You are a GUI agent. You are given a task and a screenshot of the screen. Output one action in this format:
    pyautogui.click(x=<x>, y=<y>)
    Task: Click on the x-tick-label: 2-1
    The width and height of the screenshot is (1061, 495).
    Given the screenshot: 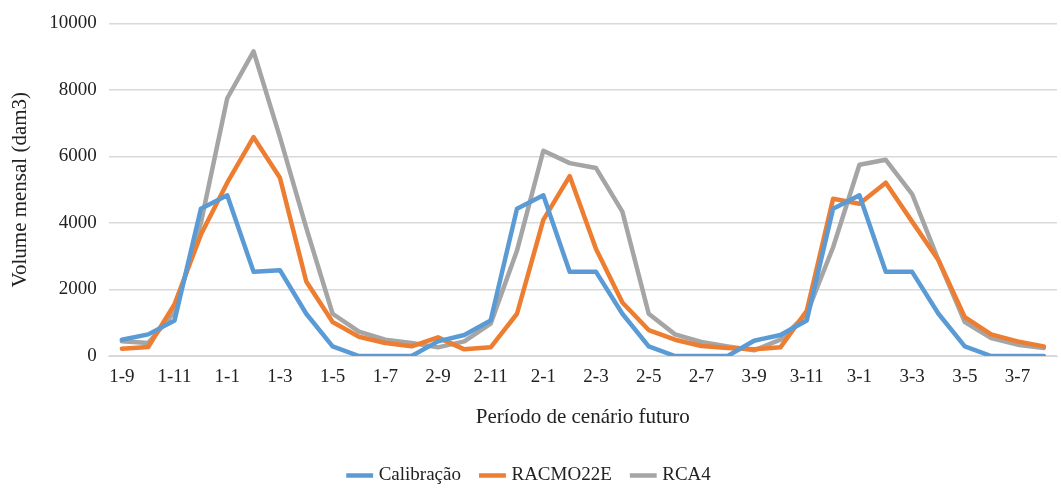 What is the action you would take?
    pyautogui.click(x=543, y=376)
    